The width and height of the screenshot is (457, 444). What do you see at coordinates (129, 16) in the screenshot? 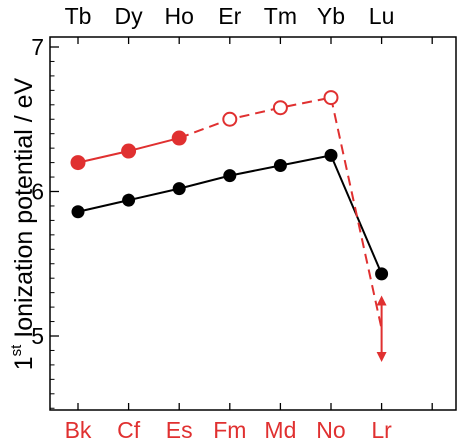
I see `top-tick-label-dy: Dy` at bounding box center [129, 16].